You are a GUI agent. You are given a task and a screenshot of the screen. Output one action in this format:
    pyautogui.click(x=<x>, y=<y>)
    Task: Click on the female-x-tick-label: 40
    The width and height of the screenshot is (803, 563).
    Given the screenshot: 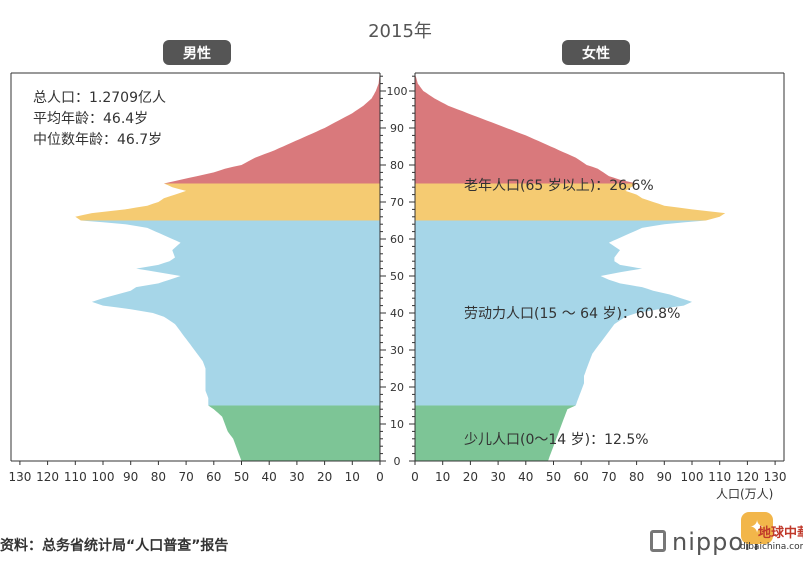 What is the action you would take?
    pyautogui.click(x=525, y=477)
    